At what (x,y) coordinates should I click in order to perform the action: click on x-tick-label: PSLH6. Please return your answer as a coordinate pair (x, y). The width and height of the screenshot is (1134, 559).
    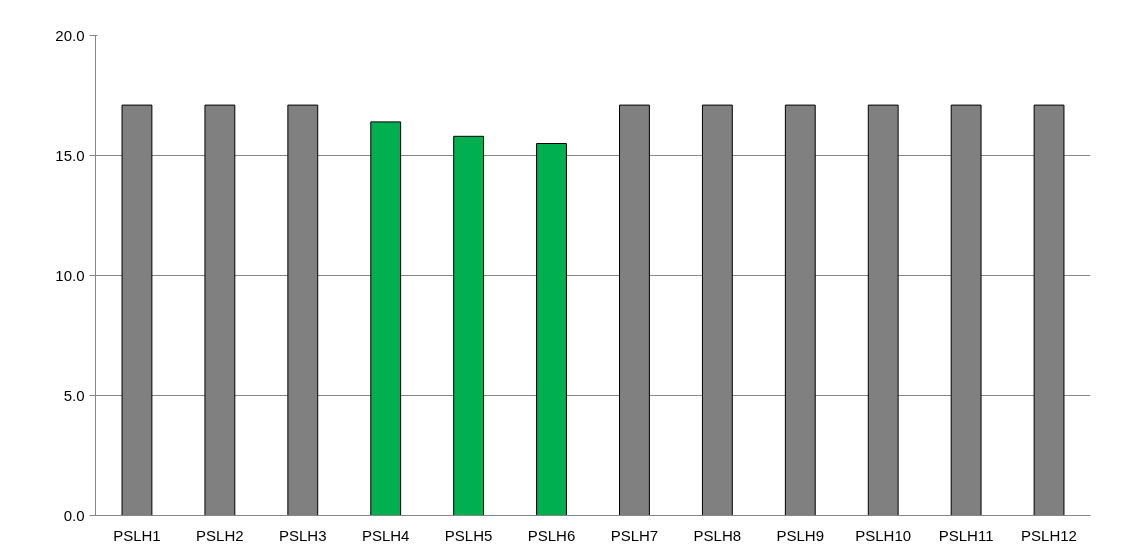
    Looking at the image, I should click on (551, 535).